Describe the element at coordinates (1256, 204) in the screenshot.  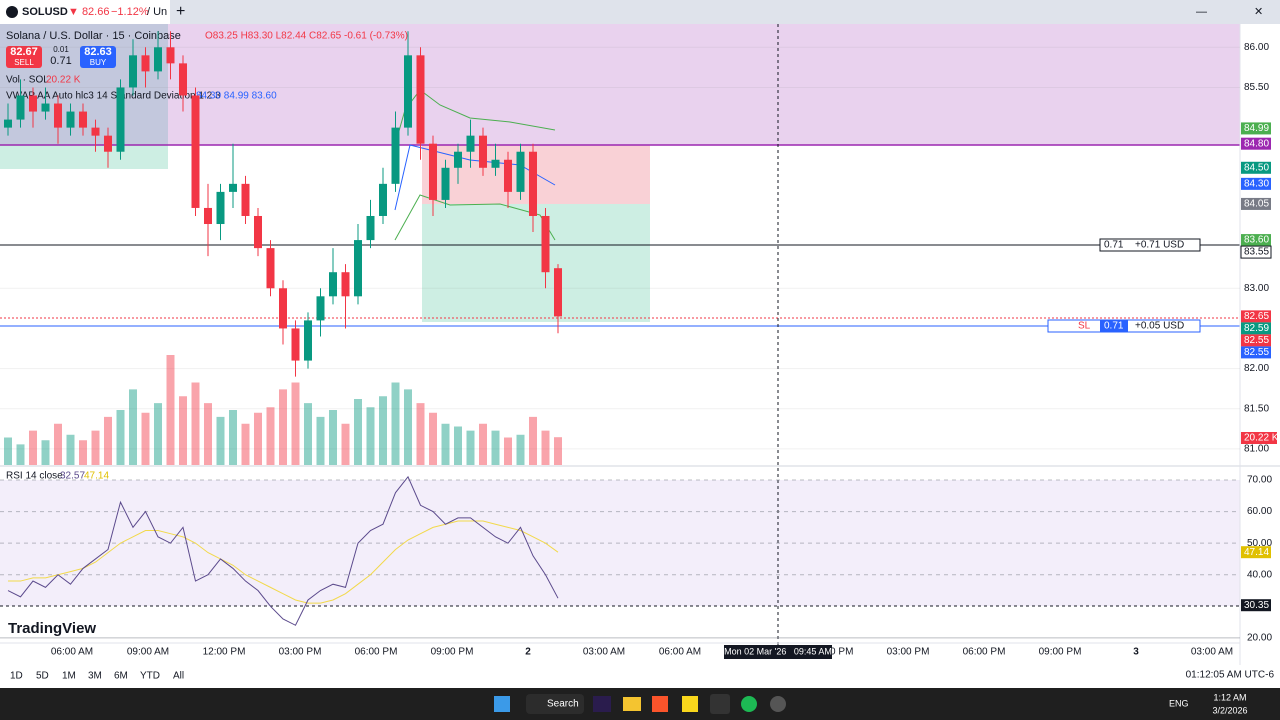
I see `price-badge-label: 84.05` at that location.